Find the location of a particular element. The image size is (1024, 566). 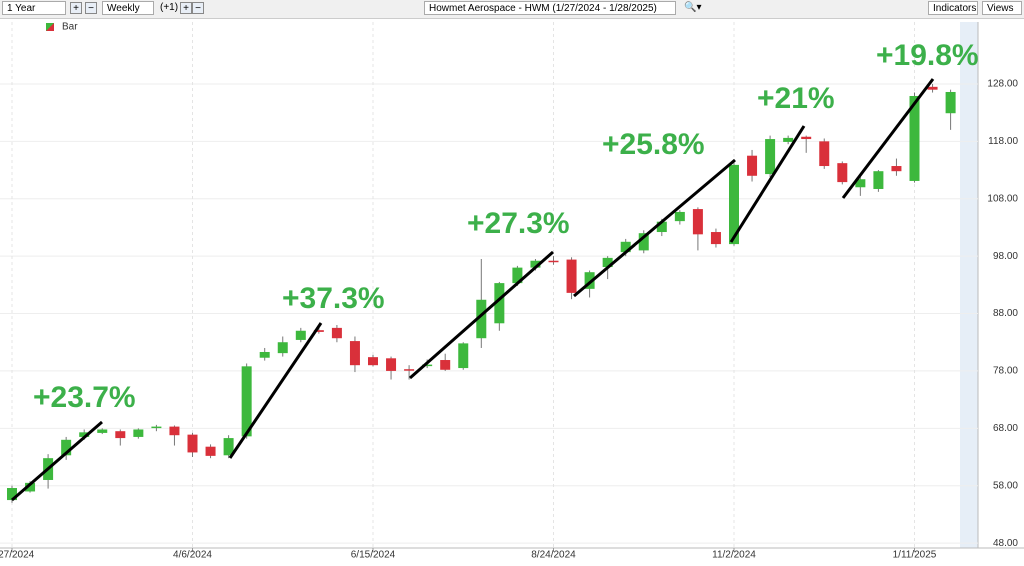

legend-icon is located at coordinates (50, 27).